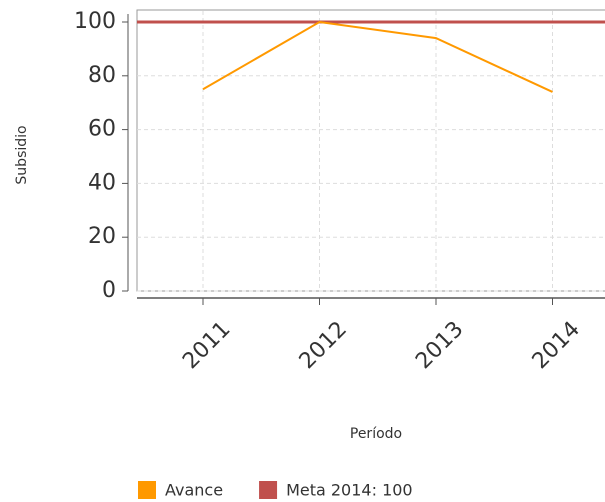 The height and width of the screenshot is (502, 605). What do you see at coordinates (102, 182) in the screenshot?
I see `y-tick-label: 40` at bounding box center [102, 182].